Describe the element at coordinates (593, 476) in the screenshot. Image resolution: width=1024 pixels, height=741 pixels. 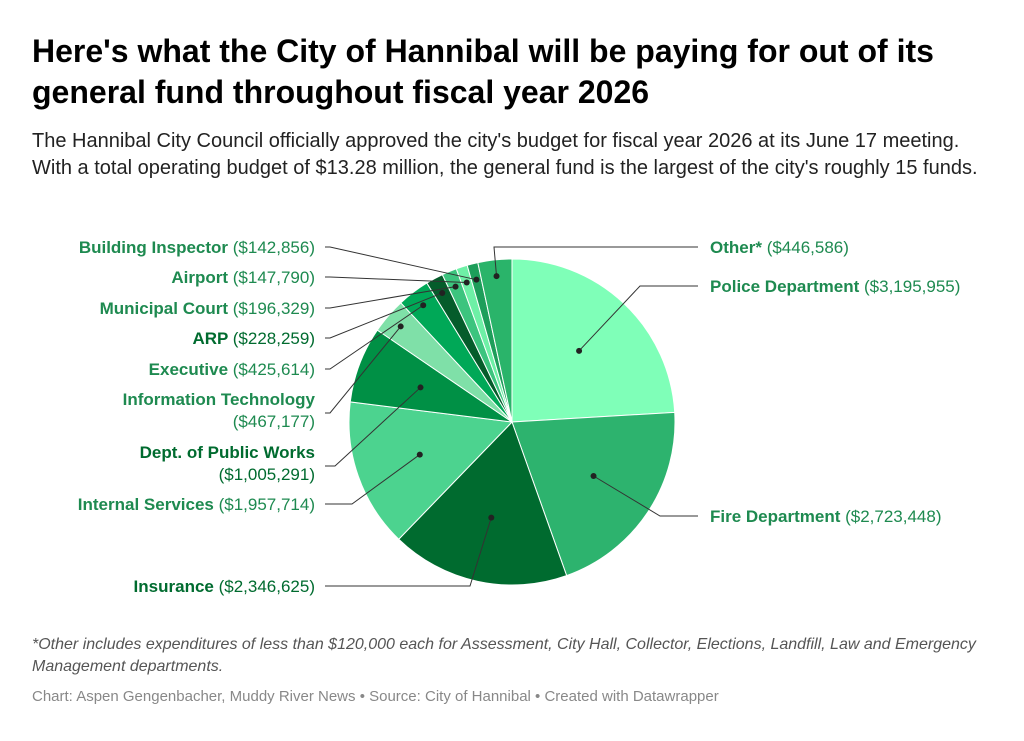
I see `leader-dot-fire-department` at that location.